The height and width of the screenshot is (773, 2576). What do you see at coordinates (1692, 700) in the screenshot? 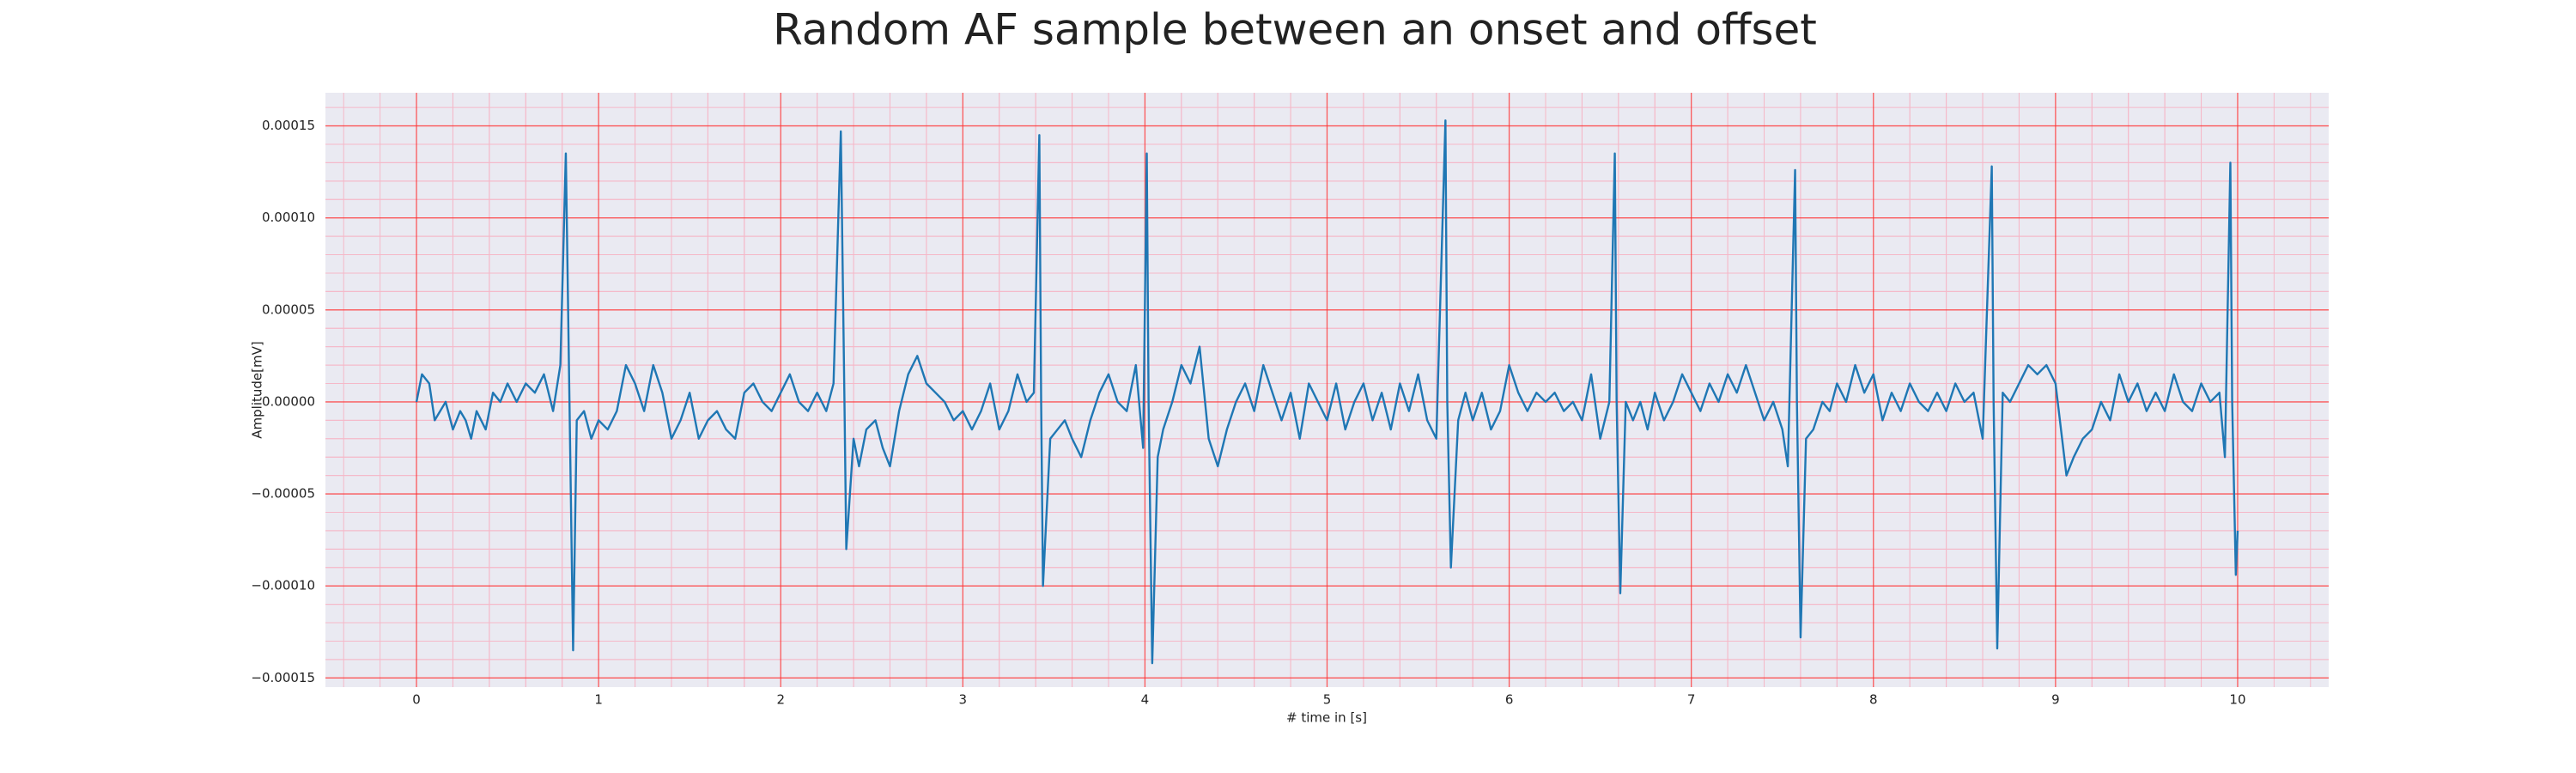
I see `x-tick-label: 7` at bounding box center [1692, 700].